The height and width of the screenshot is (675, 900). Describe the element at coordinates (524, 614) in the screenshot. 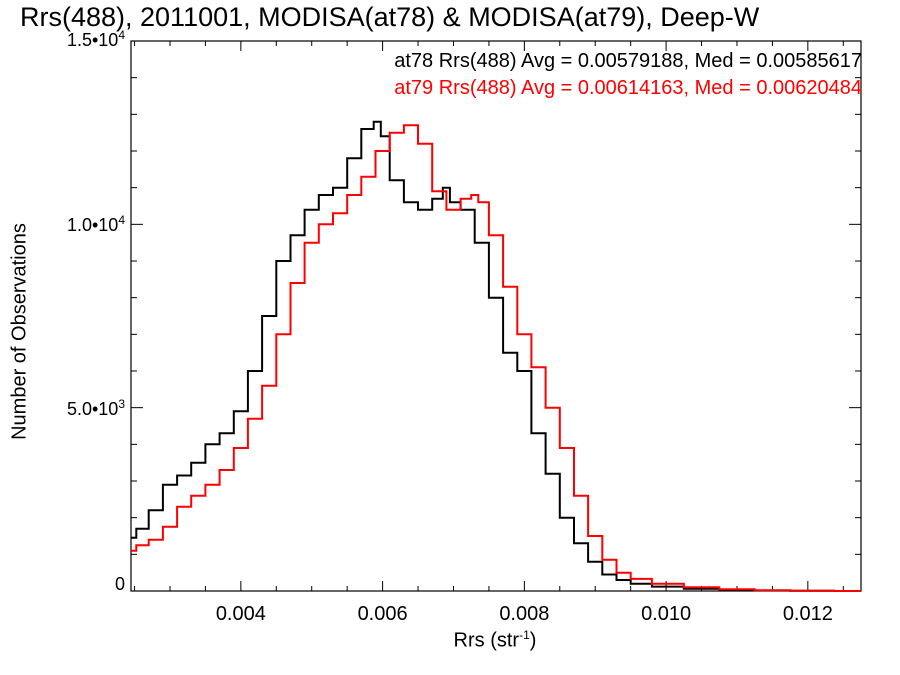

I see `x-tick-label: 0.008` at that location.